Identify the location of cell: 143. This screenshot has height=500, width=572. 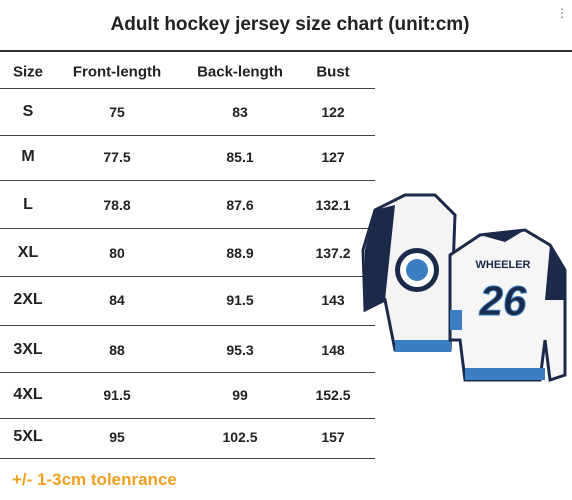
(333, 300).